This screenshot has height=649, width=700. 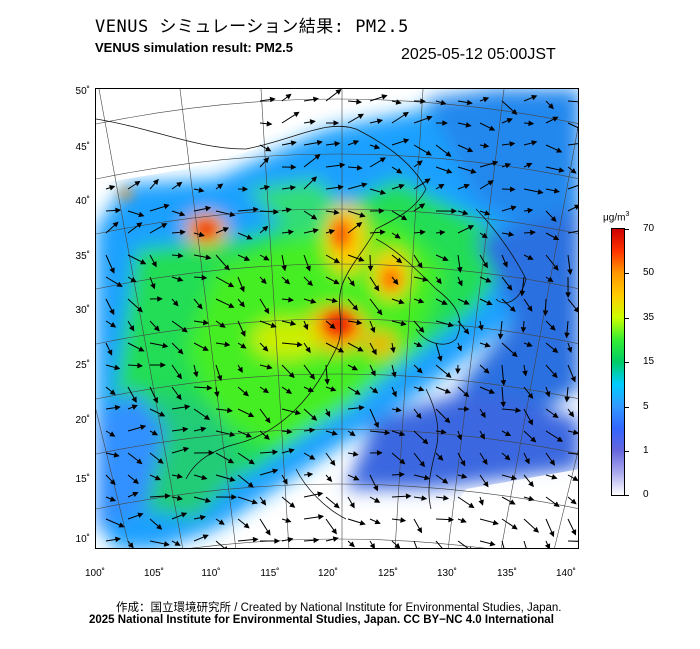 I want to click on forecast-timestamp: 2025-05-12 05:00JST, so click(x=478, y=54).